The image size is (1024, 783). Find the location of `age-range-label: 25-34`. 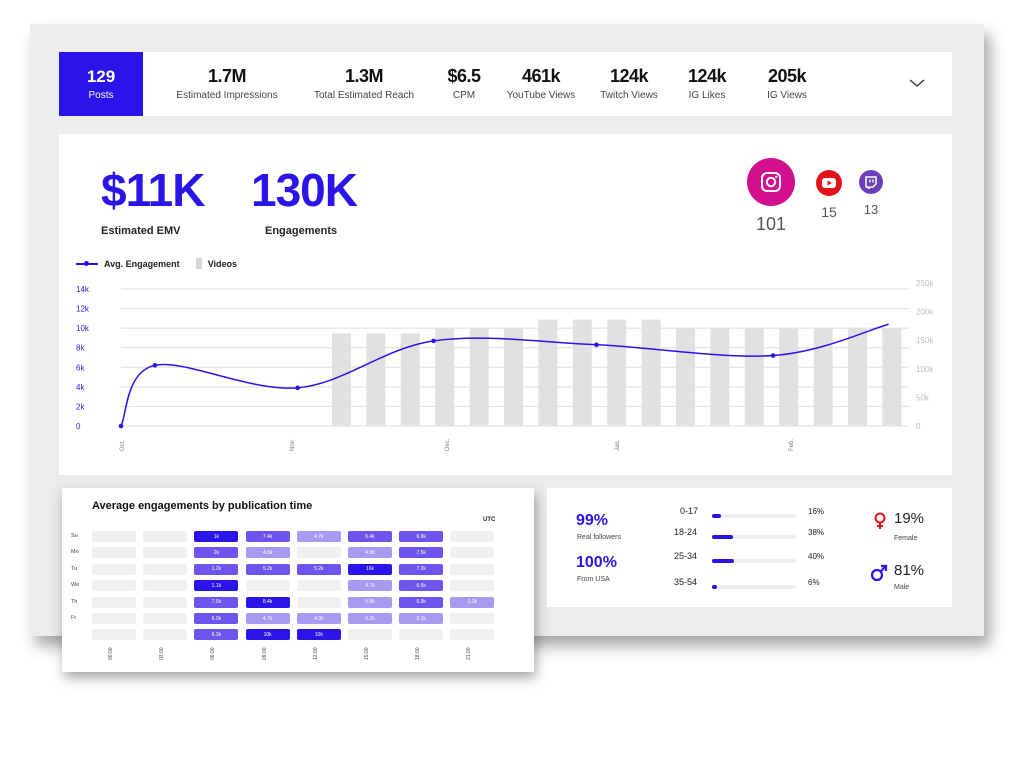

age-range-label: 25-34 is located at coordinates (686, 556).